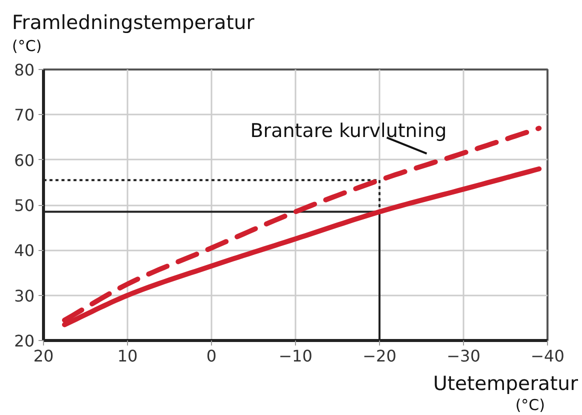  Describe the element at coordinates (295, 356) in the screenshot. I see `x-tick-label: −10` at that location.